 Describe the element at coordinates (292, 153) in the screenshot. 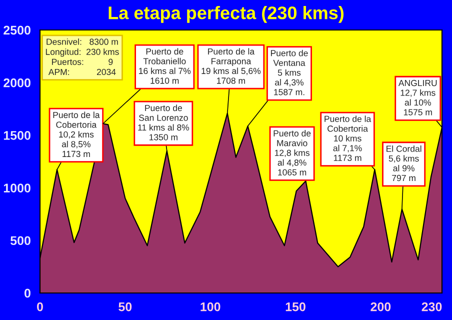

I see `annotation: Puerto de Maravio 12,8 kms al 4,8% 1065 m` at that location.